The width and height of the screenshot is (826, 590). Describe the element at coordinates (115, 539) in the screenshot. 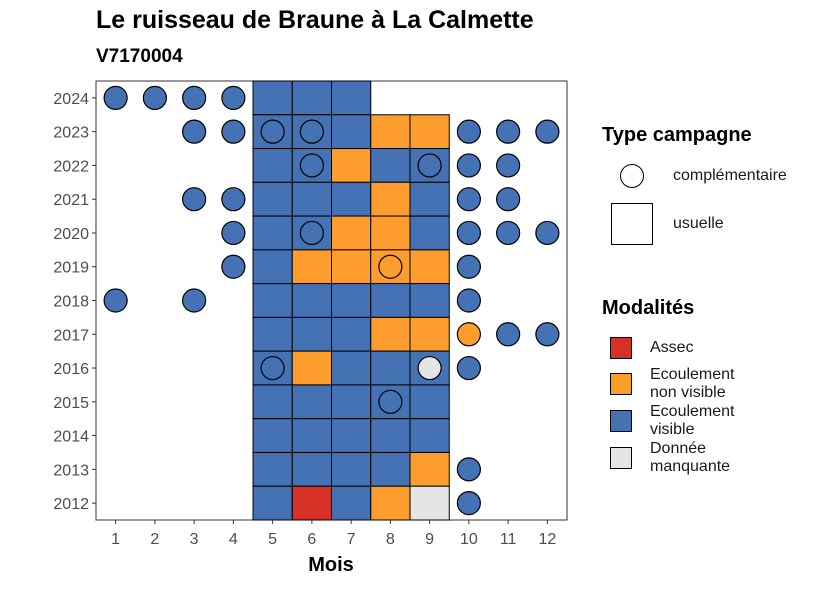

I see `x-tick-label: 1` at that location.